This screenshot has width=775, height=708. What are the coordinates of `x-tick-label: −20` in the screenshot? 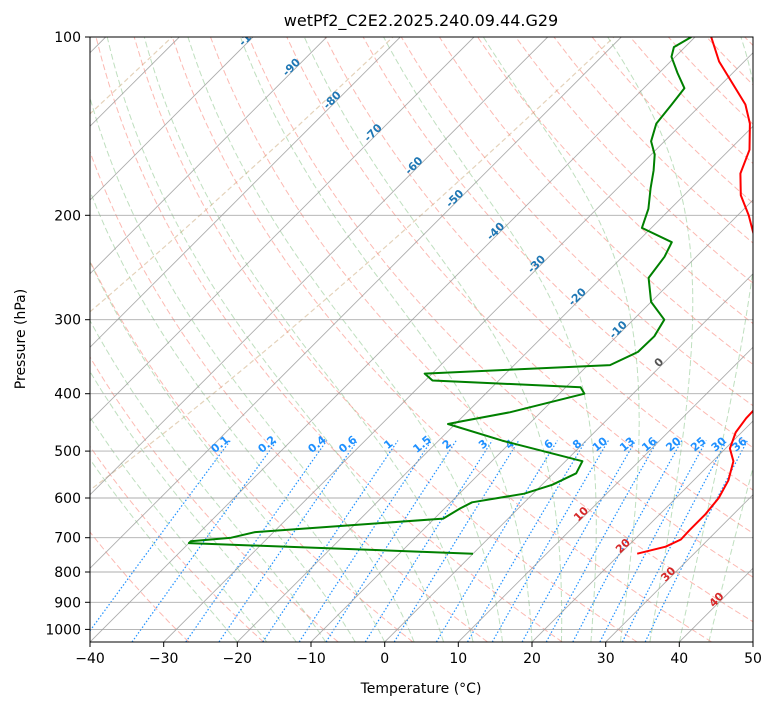 It's located at (238, 659).